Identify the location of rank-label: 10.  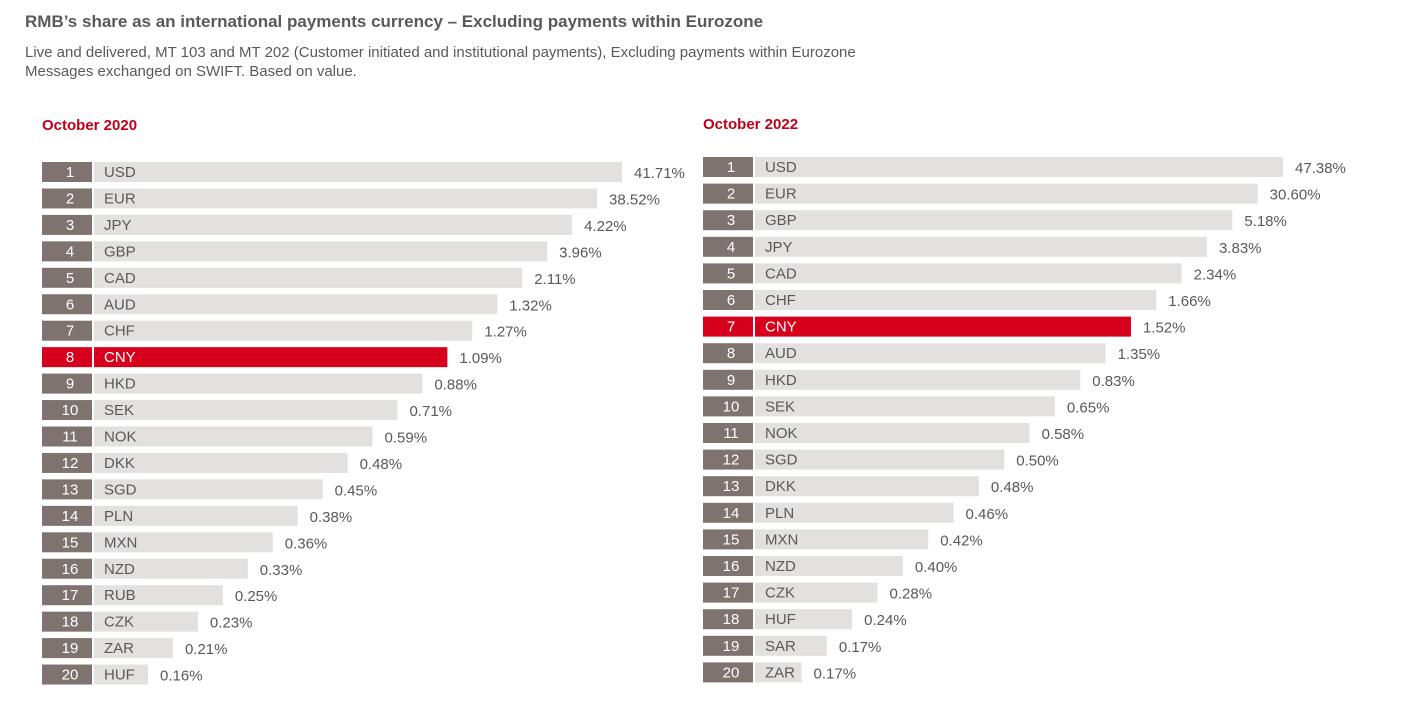
(731, 406).